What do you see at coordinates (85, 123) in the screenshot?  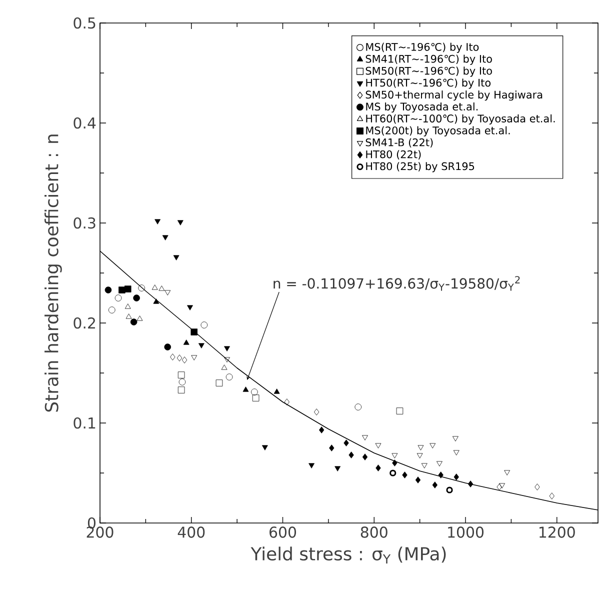 I see `y-tick-label: 0.4` at bounding box center [85, 123].